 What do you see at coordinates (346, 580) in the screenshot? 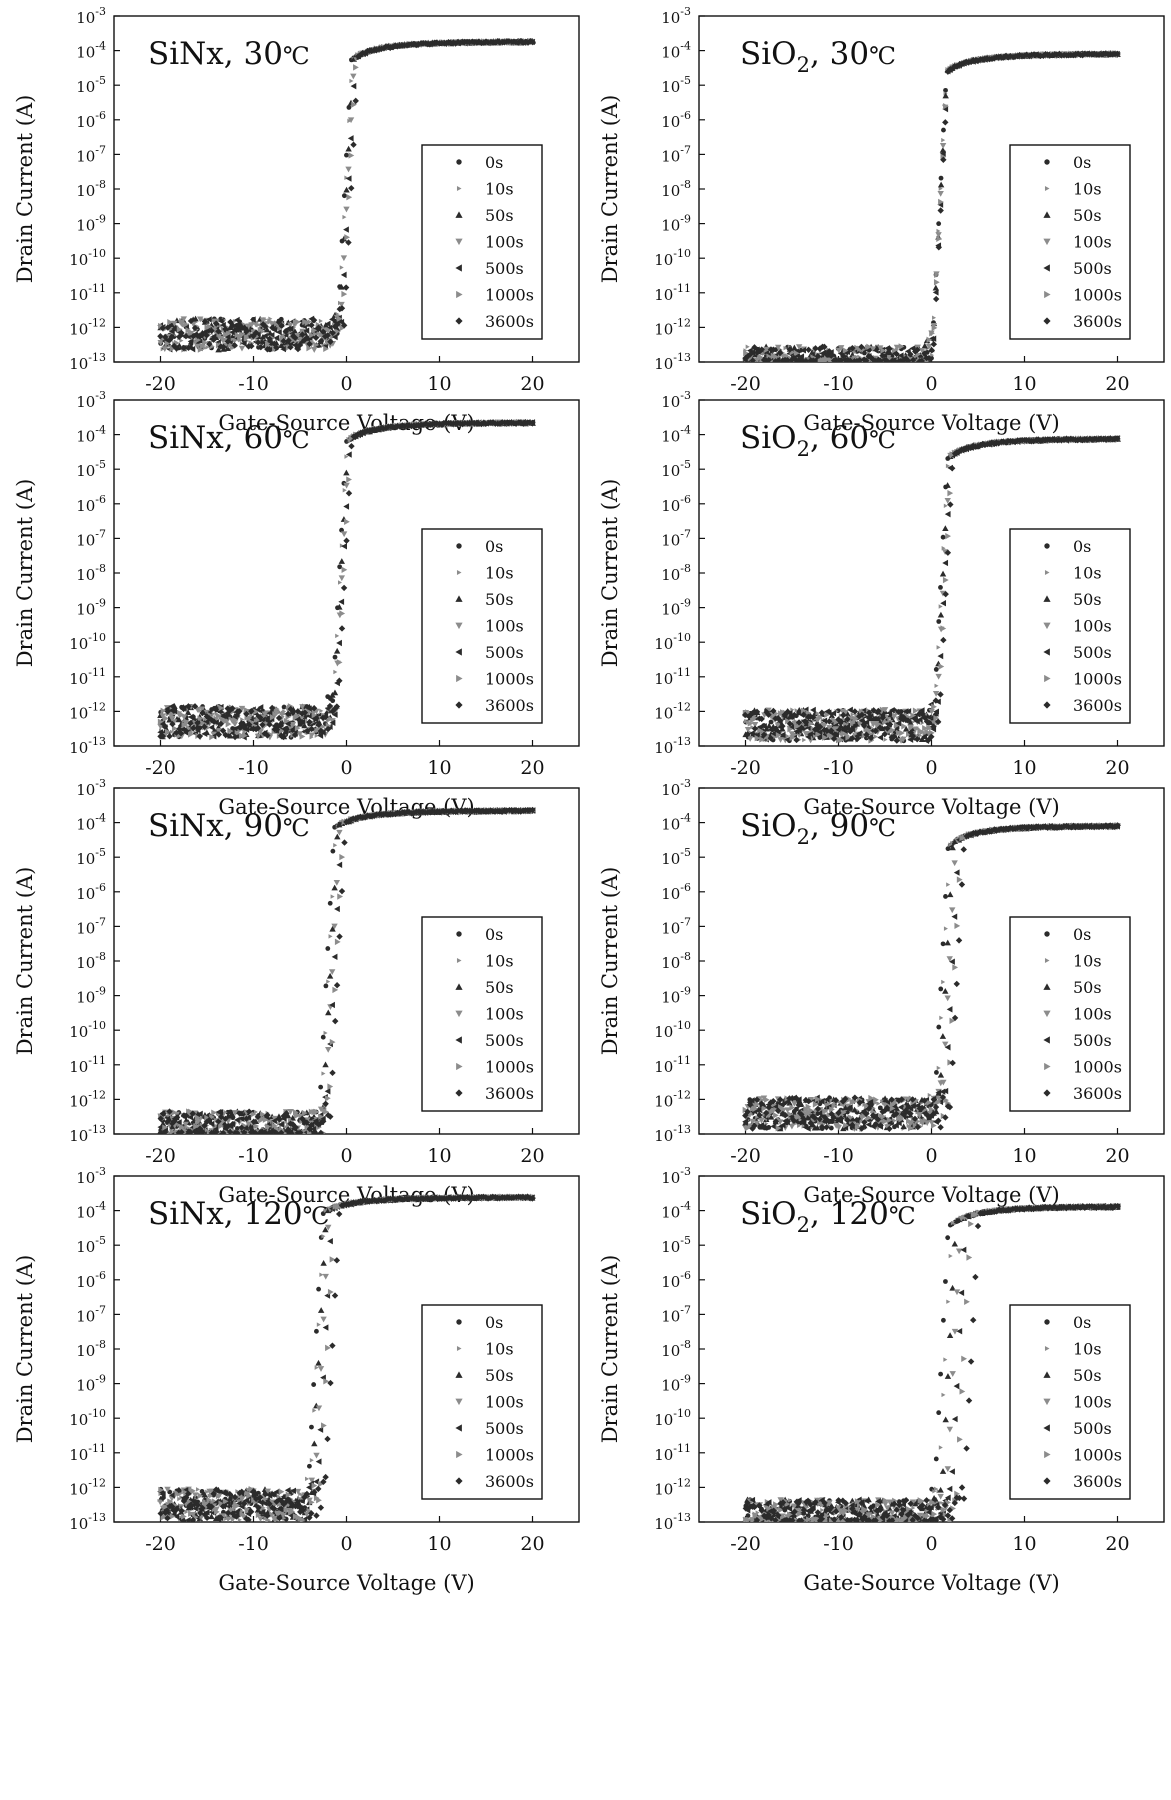
I see `series-3600s` at bounding box center [346, 580].